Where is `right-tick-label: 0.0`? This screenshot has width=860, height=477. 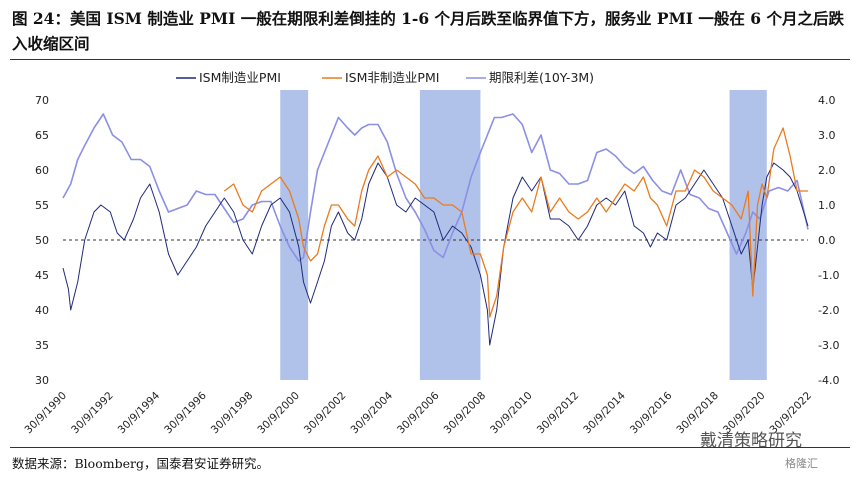
right-tick-label: 0.0 is located at coordinates (827, 240).